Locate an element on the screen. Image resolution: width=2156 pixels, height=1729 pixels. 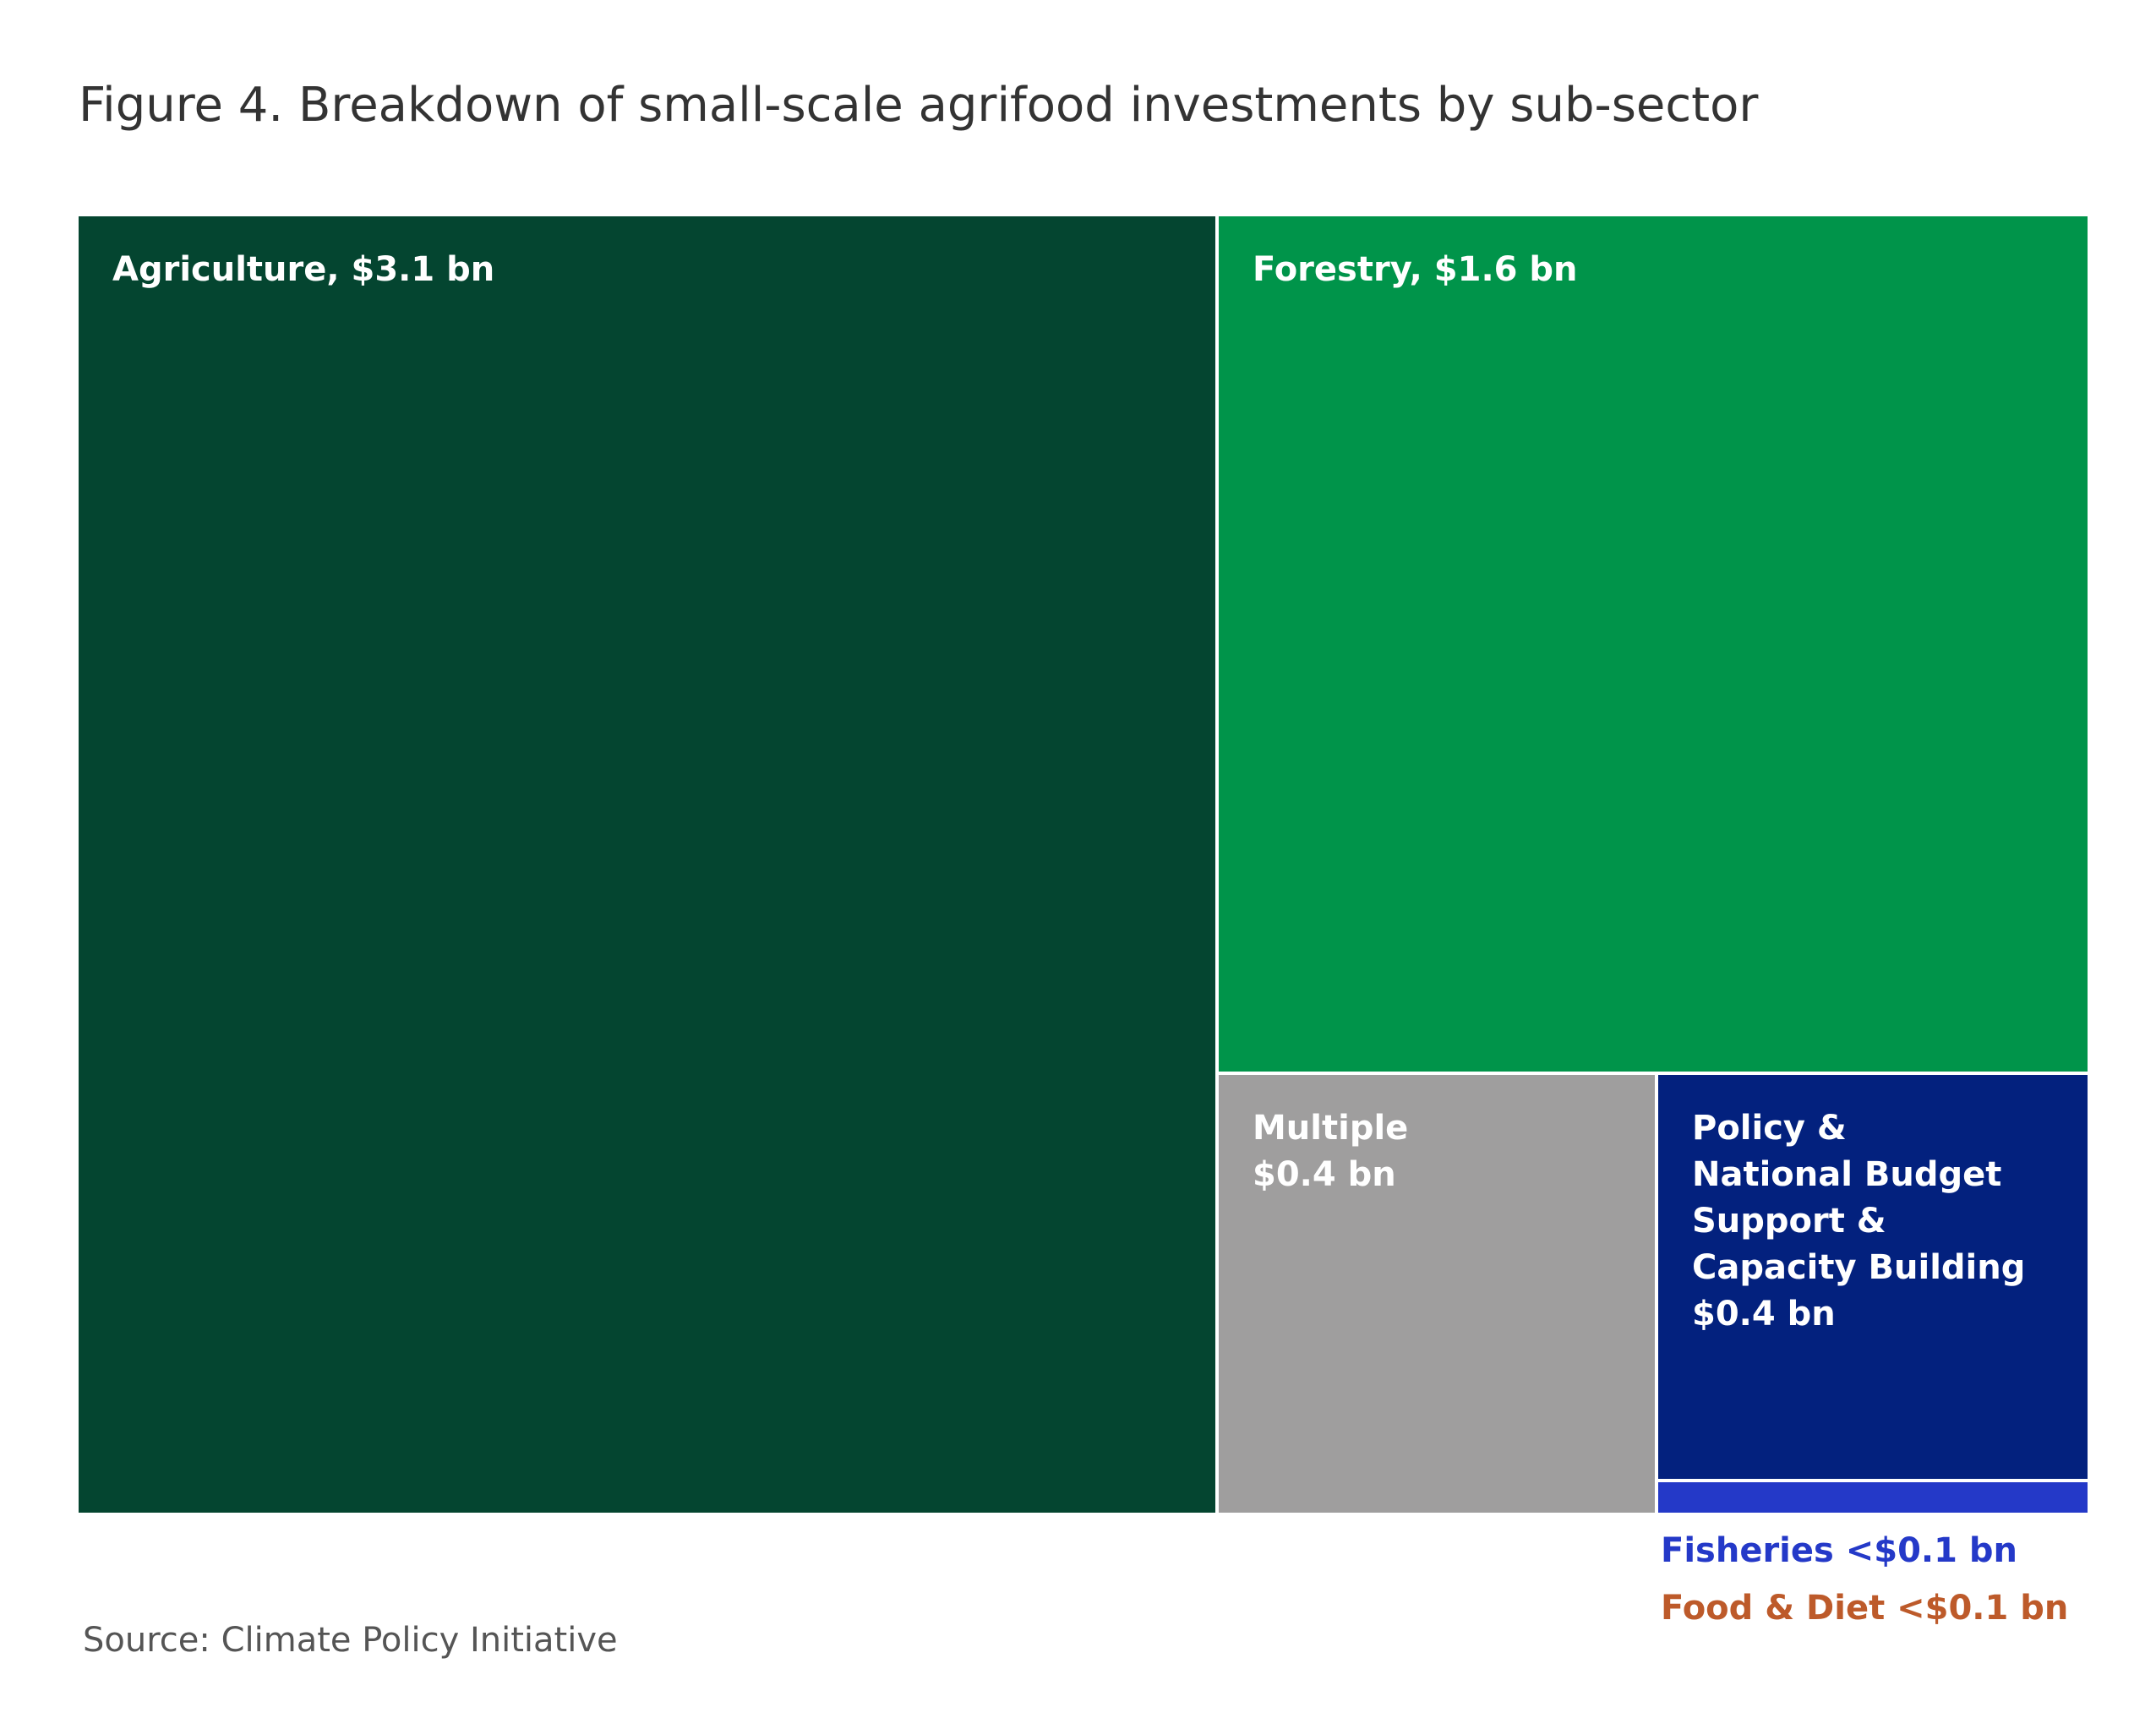
tile-multiple: Multiple $0.4 bn is located at coordinates (1437, 1294).